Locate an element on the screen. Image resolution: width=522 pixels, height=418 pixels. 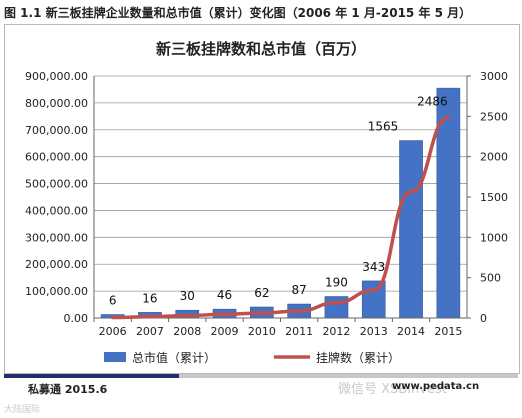
watermark-secondary: 大陆国际 is located at coordinates (22, 410).